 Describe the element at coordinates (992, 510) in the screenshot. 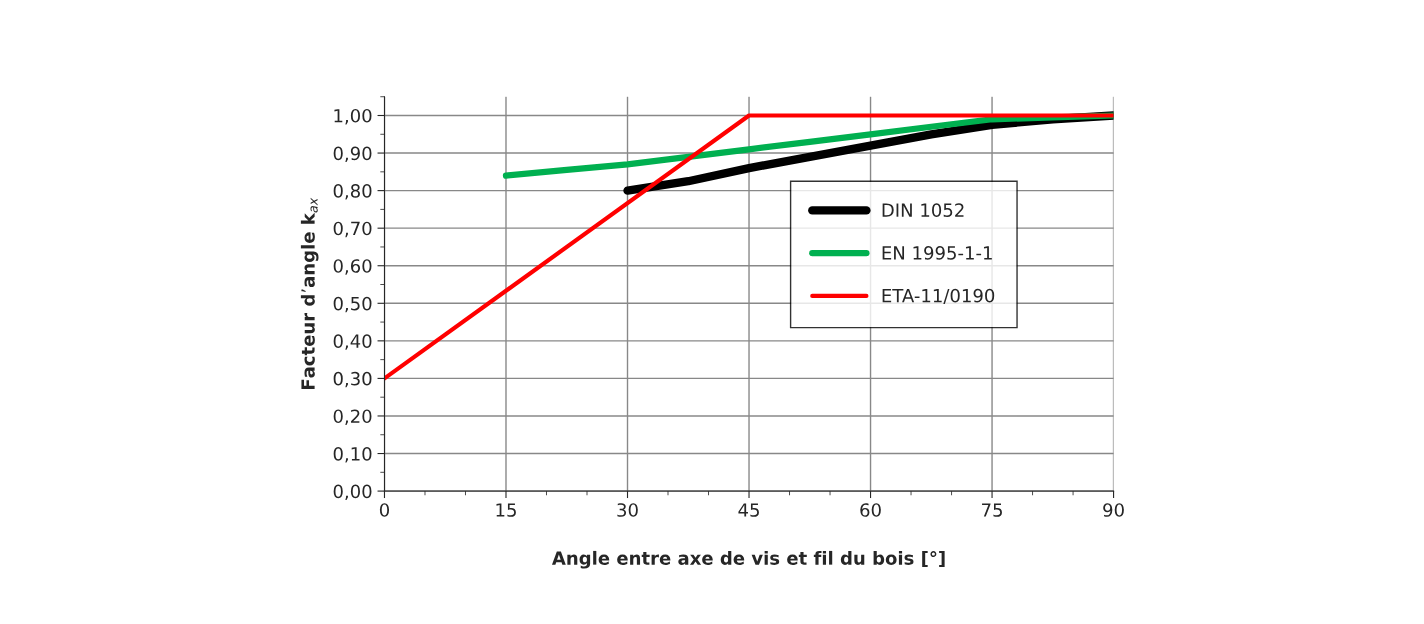

I see `x-tick-label: 75` at that location.